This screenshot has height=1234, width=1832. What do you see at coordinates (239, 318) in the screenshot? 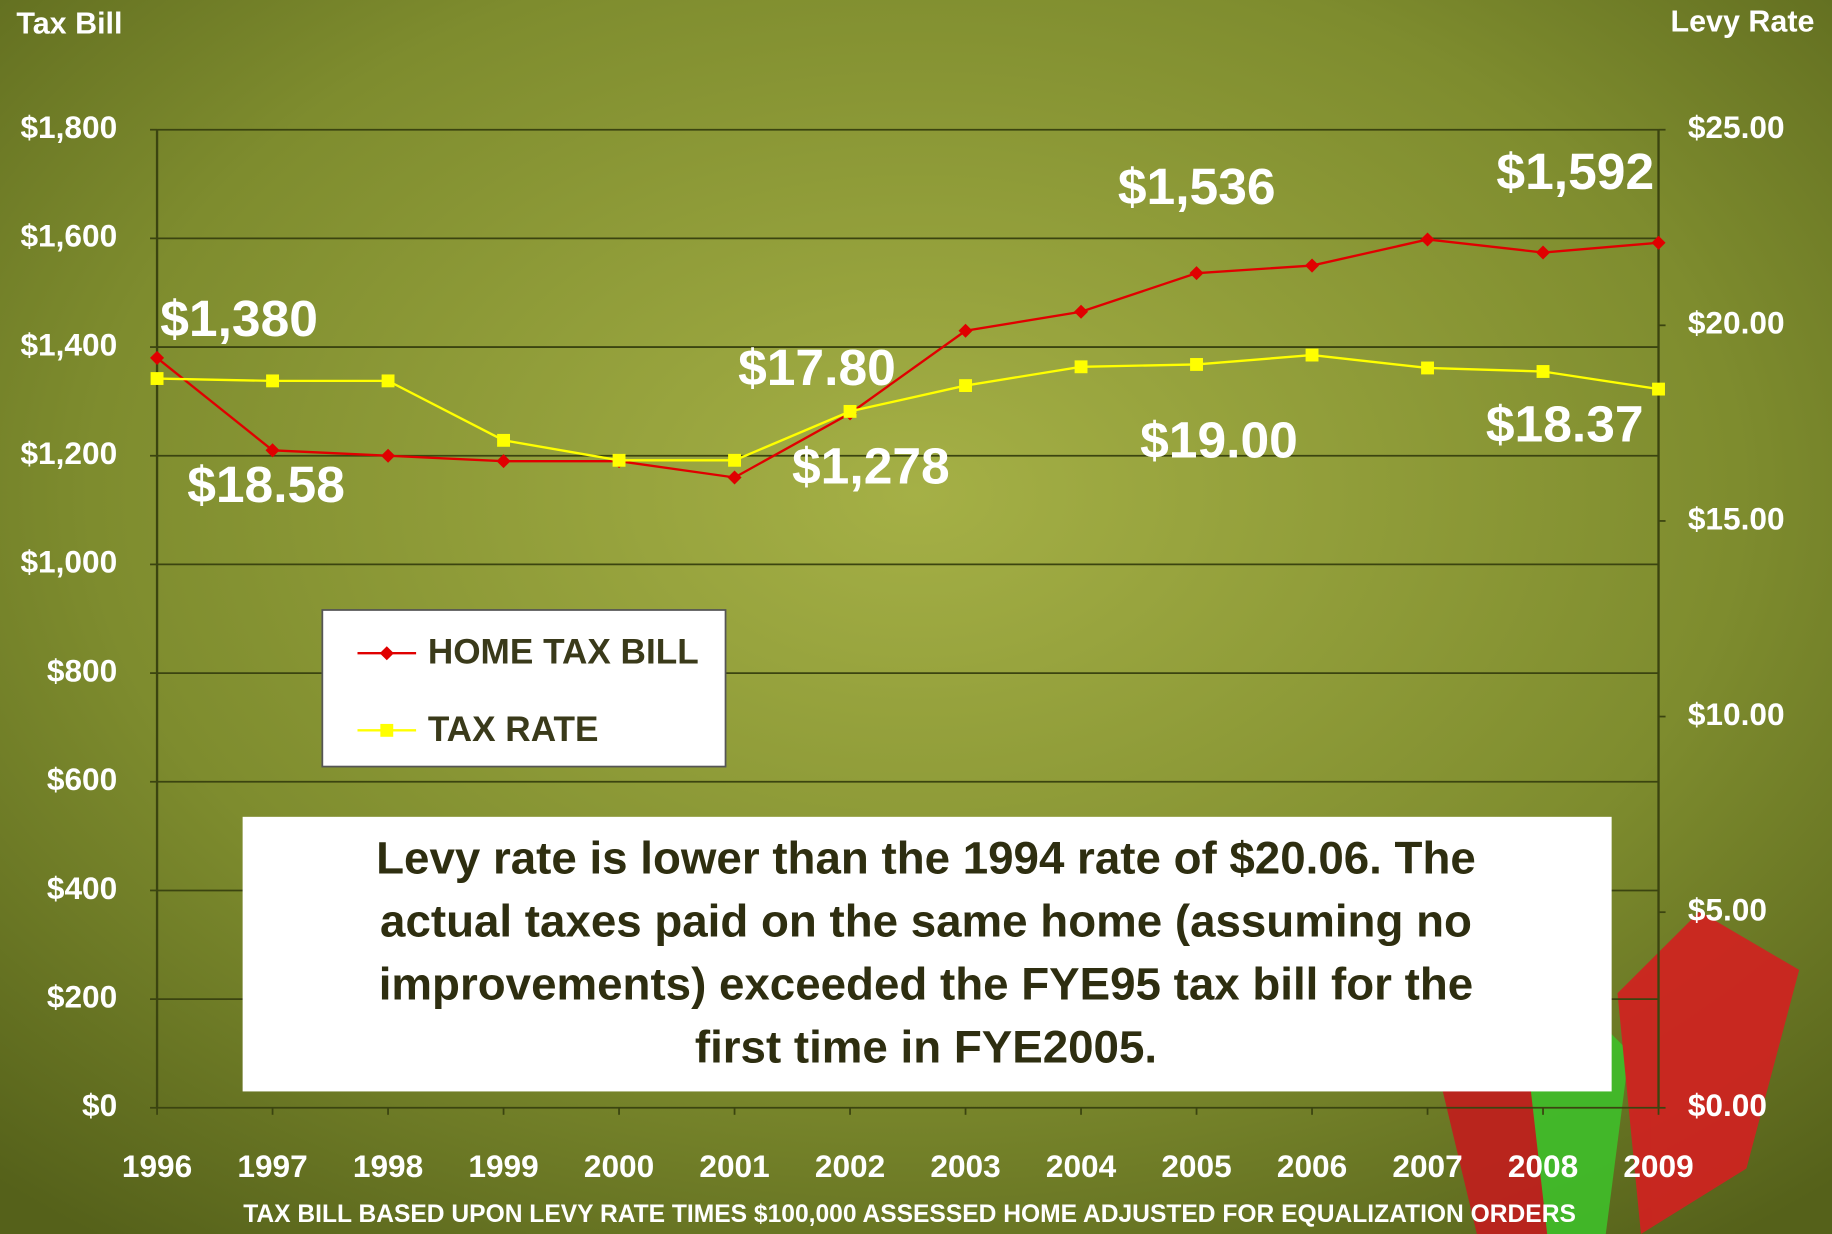
I see `value-label: $1,380` at bounding box center [239, 318].